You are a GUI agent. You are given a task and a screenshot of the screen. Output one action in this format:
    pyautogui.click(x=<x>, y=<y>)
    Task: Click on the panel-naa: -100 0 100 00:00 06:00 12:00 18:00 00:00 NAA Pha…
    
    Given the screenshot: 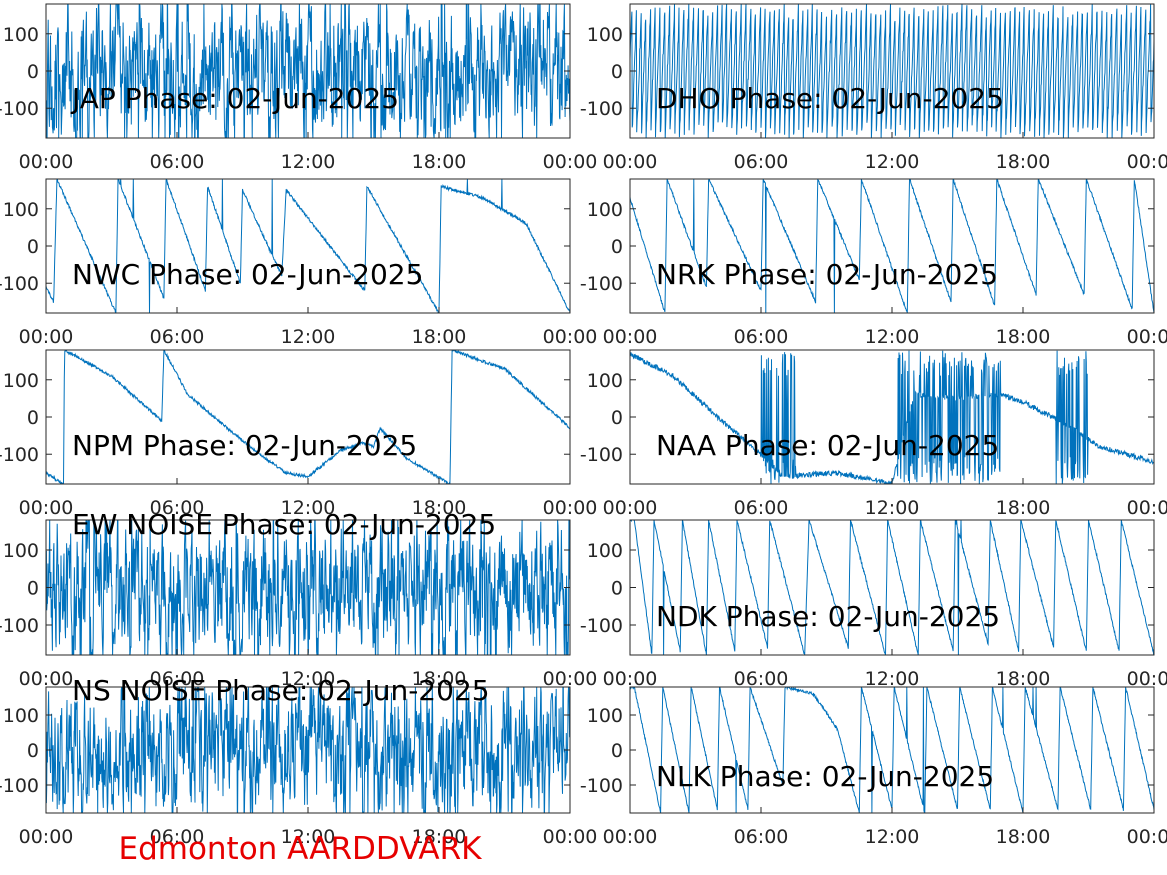 What is the action you would take?
    pyautogui.click(x=873, y=434)
    